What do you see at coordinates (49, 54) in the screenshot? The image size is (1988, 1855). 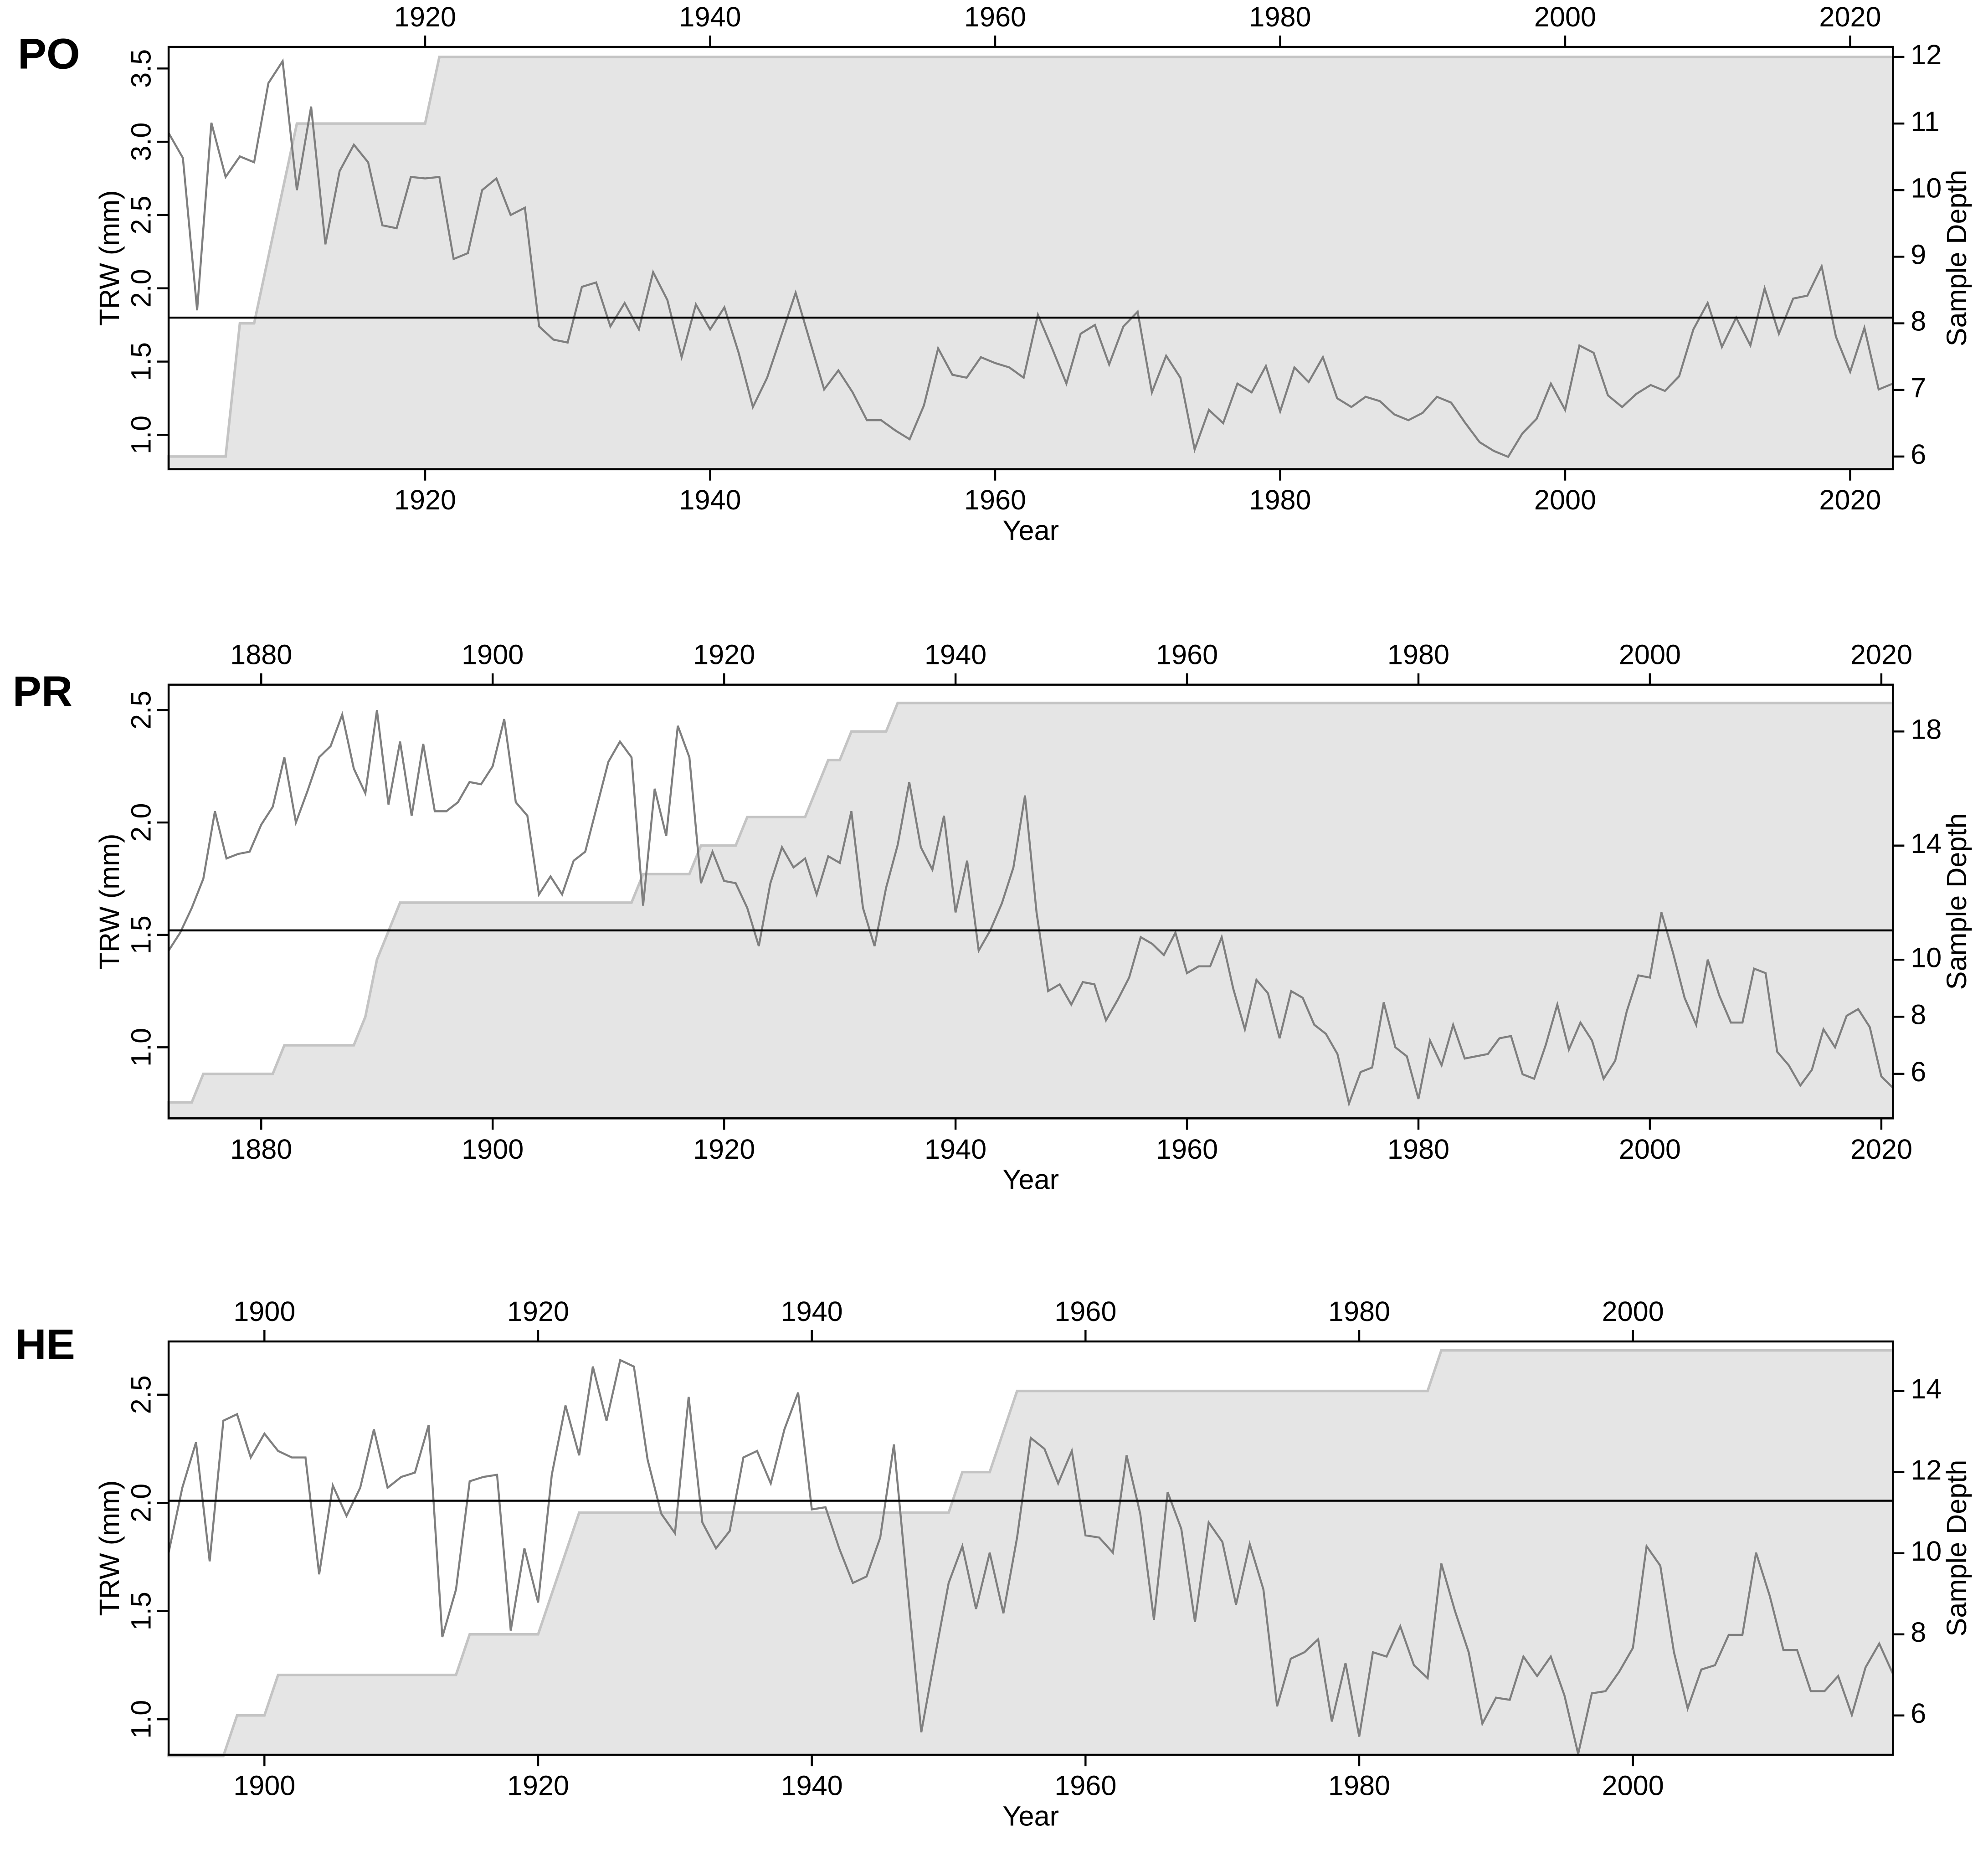 I see `panel-label: PO` at bounding box center [49, 54].